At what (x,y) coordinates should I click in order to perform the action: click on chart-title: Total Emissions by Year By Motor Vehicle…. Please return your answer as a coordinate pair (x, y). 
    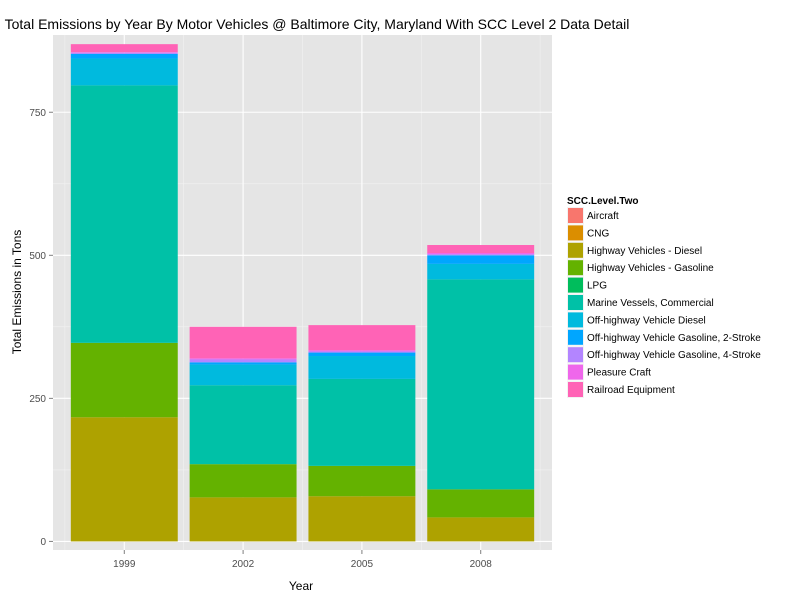
    Looking at the image, I should click on (317, 24).